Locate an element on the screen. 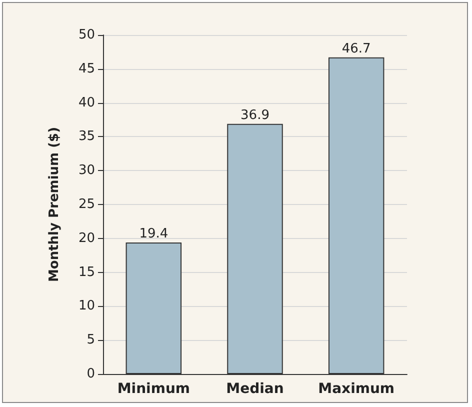 Image resolution: width=472 pixels, height=407 pixels. data-label: 36.9 is located at coordinates (255, 115).